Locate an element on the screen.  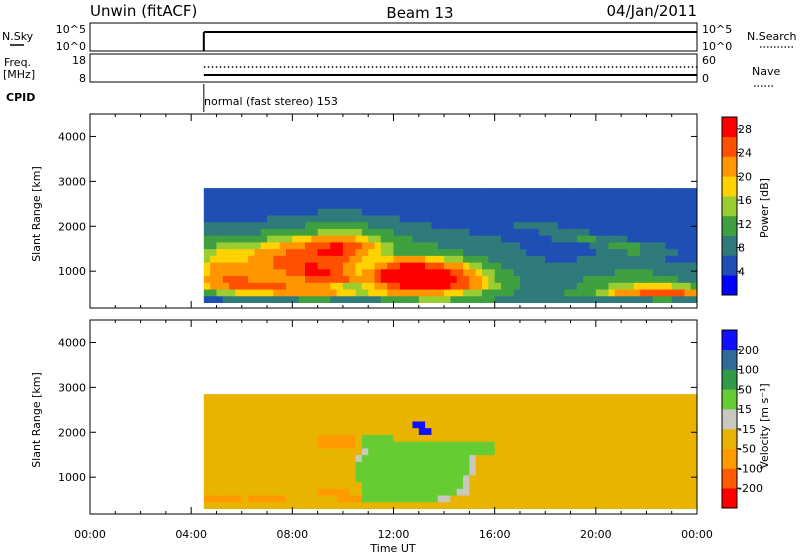
y-tick-label: 2000 is located at coordinates (72, 432).